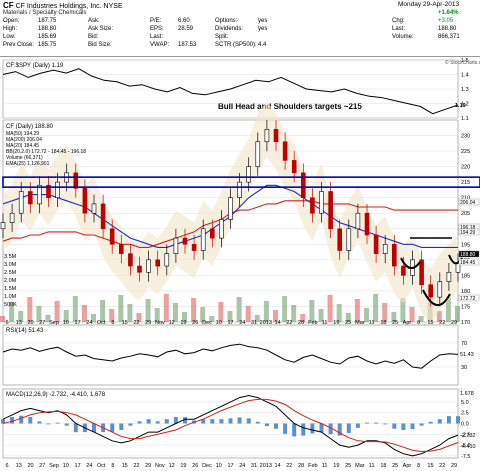 The image size is (480, 471). Describe the element at coordinates (465, 152) in the screenshot. I see `price-tick-label: 225` at that location.